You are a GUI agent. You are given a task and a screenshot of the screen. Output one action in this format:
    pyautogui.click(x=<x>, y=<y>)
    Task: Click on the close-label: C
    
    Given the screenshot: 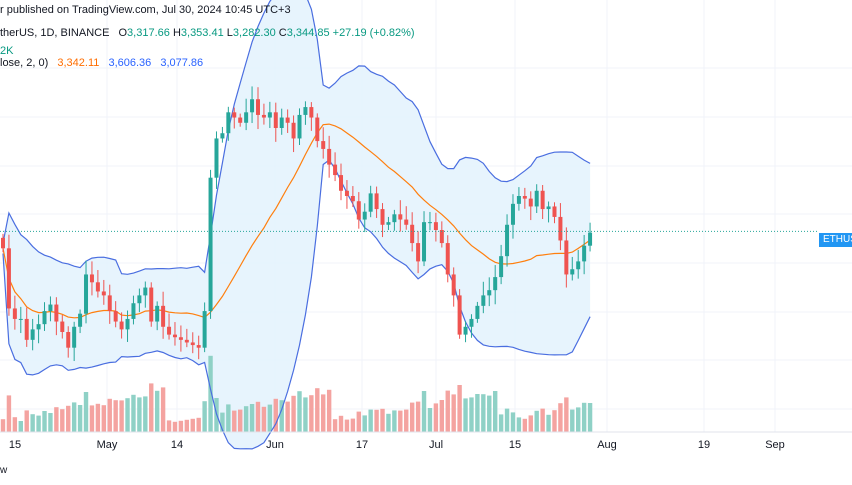 What is the action you would take?
    pyautogui.click(x=282, y=33)
    